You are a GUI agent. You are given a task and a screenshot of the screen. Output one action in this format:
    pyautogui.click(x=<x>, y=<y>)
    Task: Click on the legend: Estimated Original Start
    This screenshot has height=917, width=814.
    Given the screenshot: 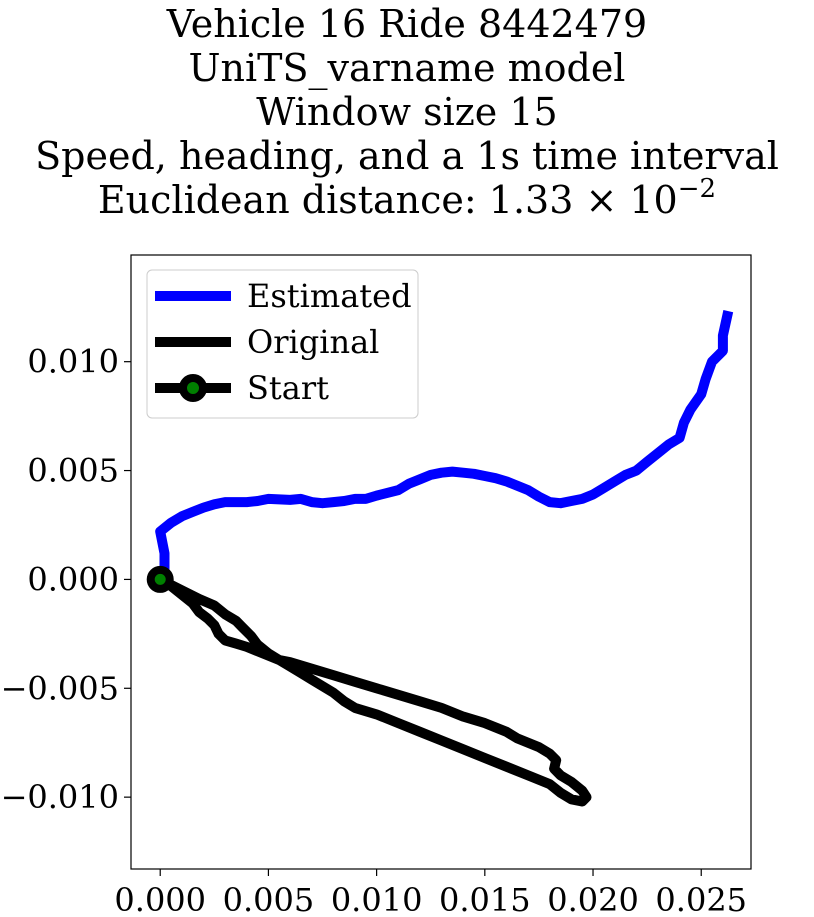 What is the action you would take?
    pyautogui.click(x=282, y=344)
    